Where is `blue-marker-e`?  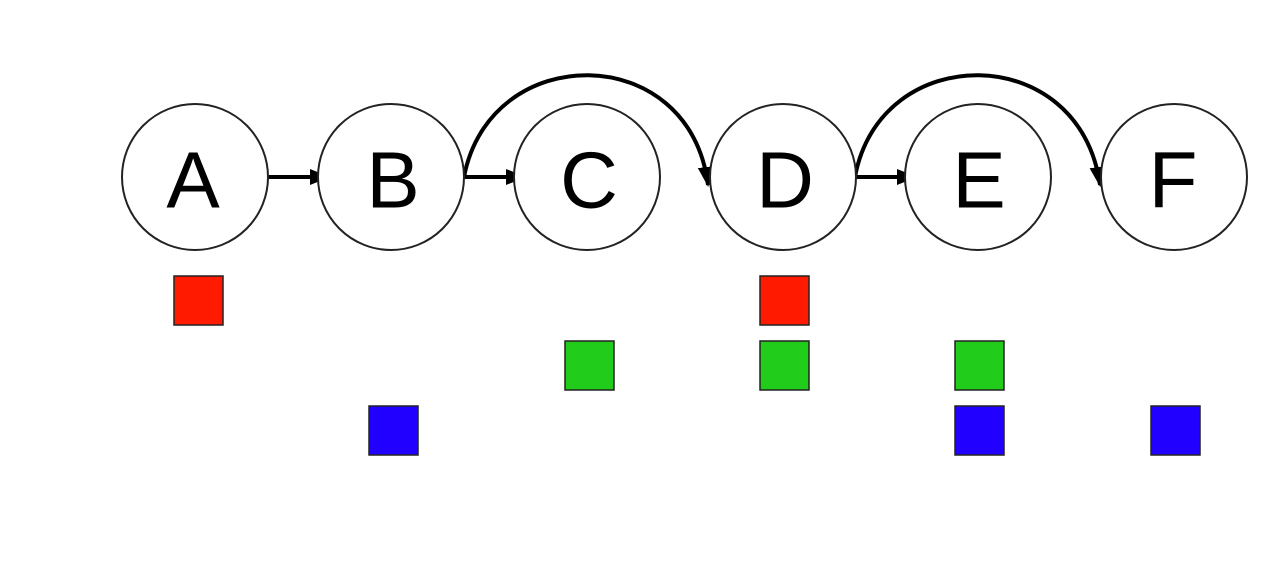 blue-marker-e is located at coordinates (979, 430).